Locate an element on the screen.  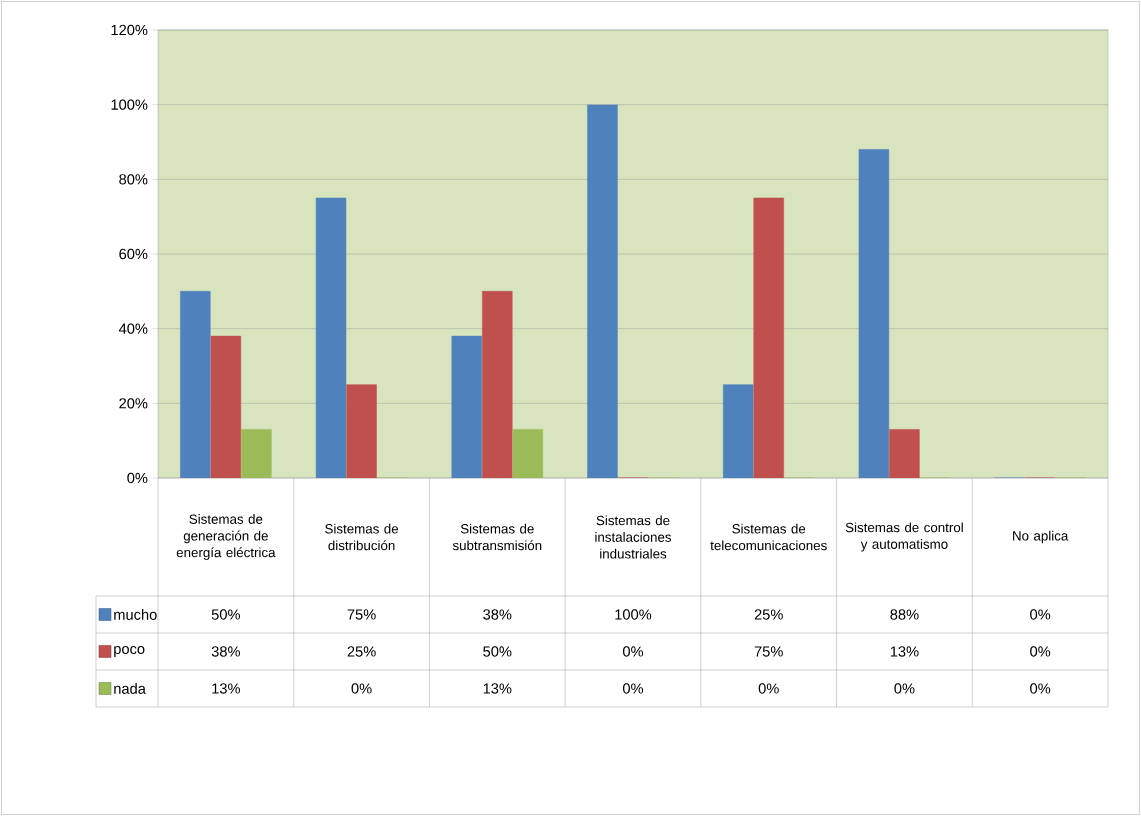
y-tick-label: 60% is located at coordinates (133, 254).